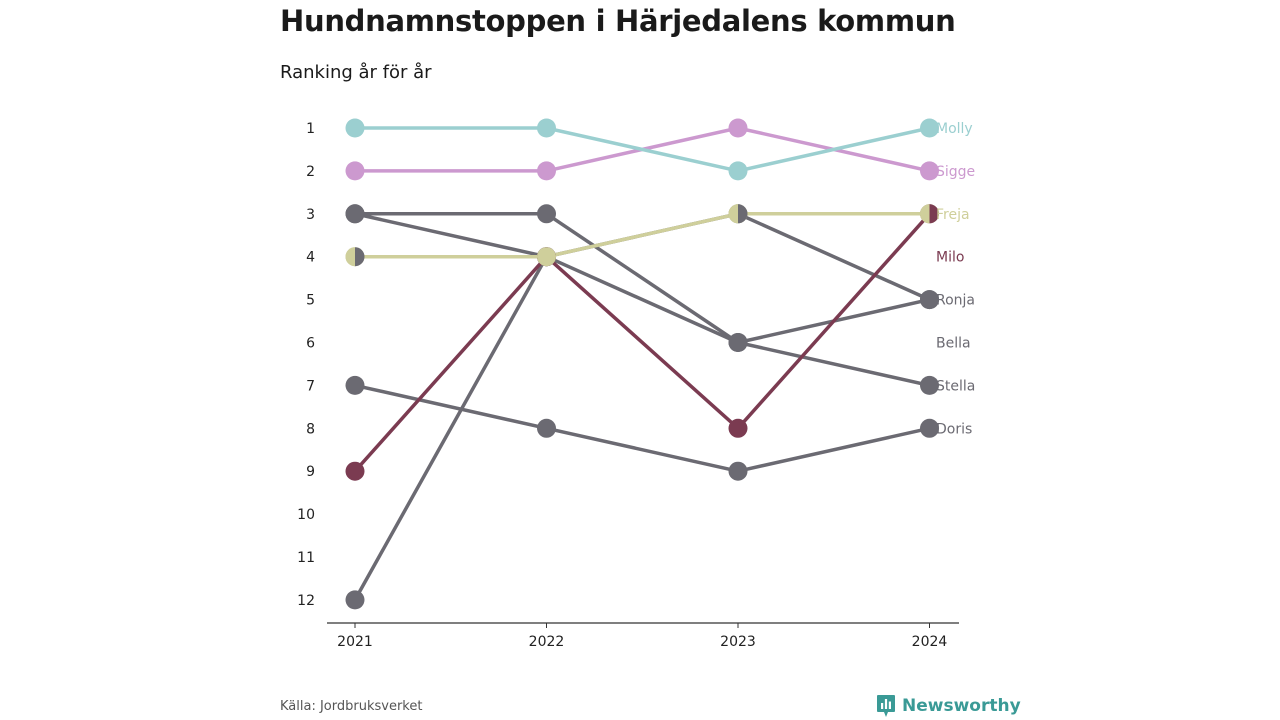 The height and width of the screenshot is (720, 1280). Describe the element at coordinates (546, 214) in the screenshot. I see `data-point-ronja` at that location.